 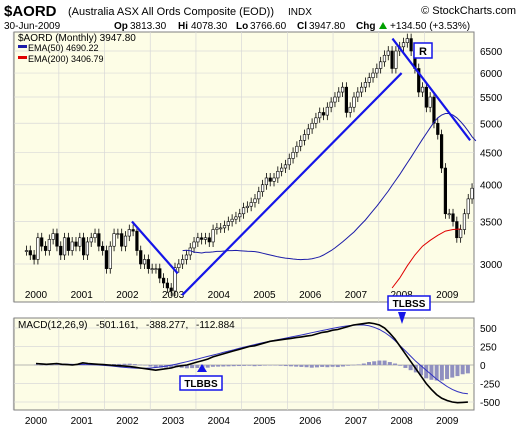 I want to click on tlbbs-label: TLBBS, so click(x=201, y=384).